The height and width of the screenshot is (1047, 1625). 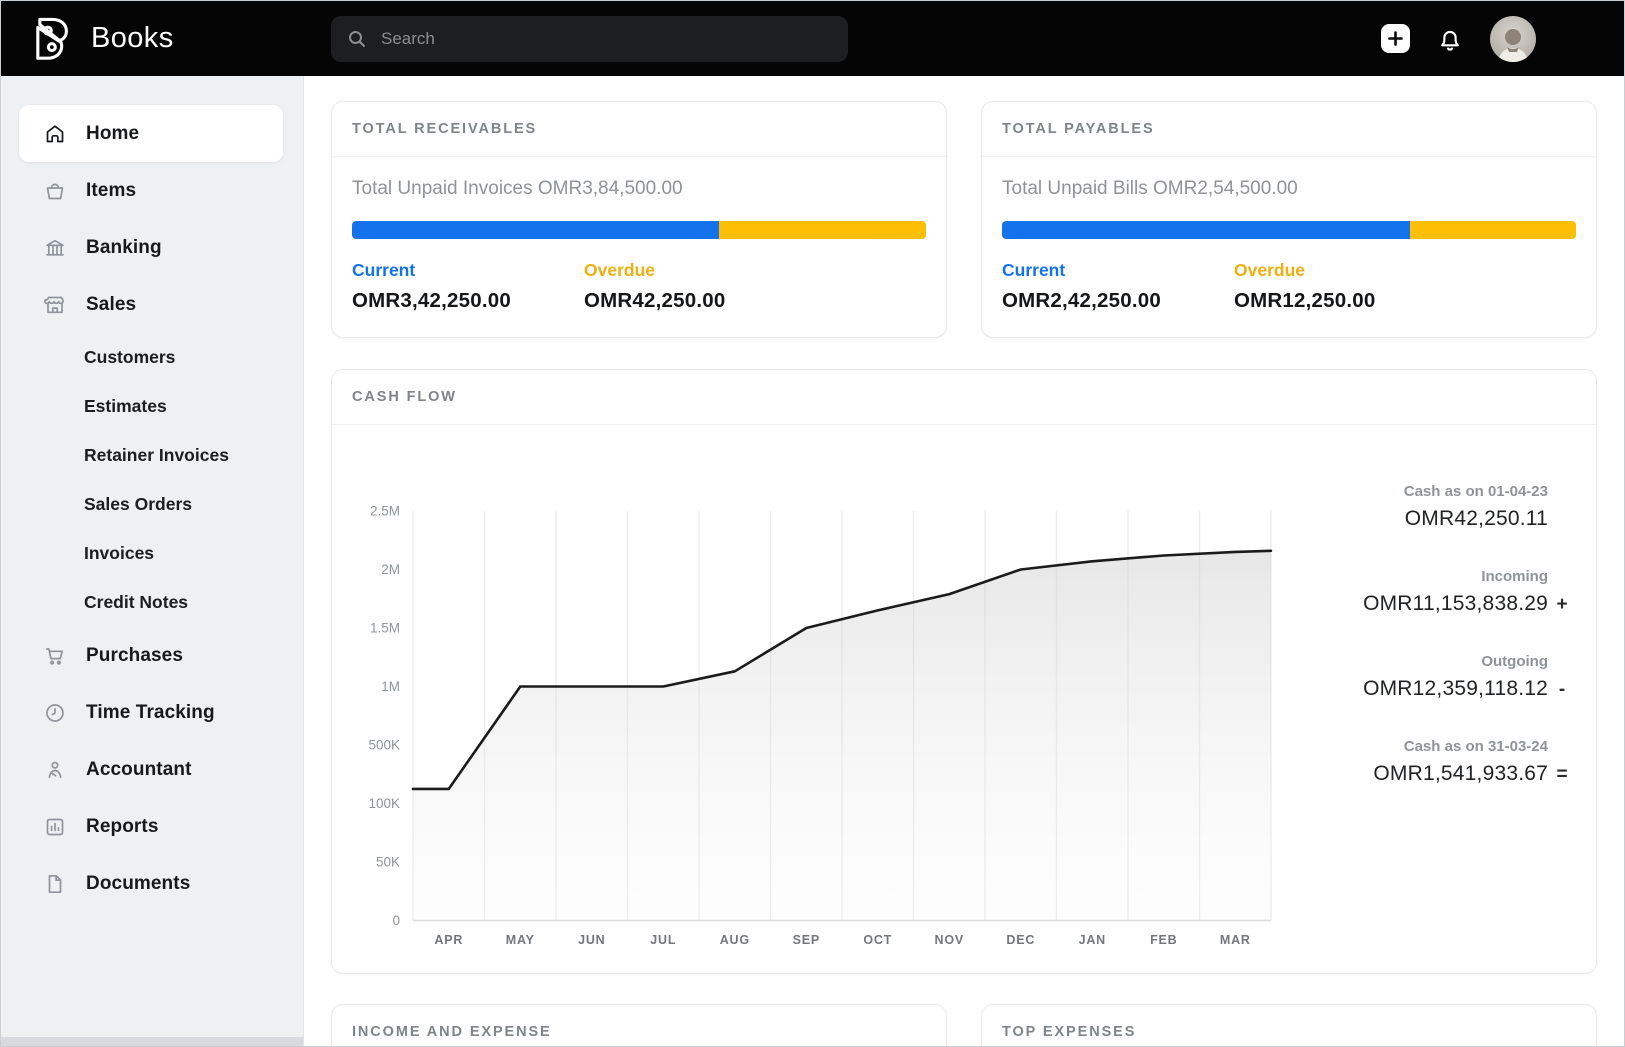 I want to click on svg-text: 1M, so click(x=390, y=686).